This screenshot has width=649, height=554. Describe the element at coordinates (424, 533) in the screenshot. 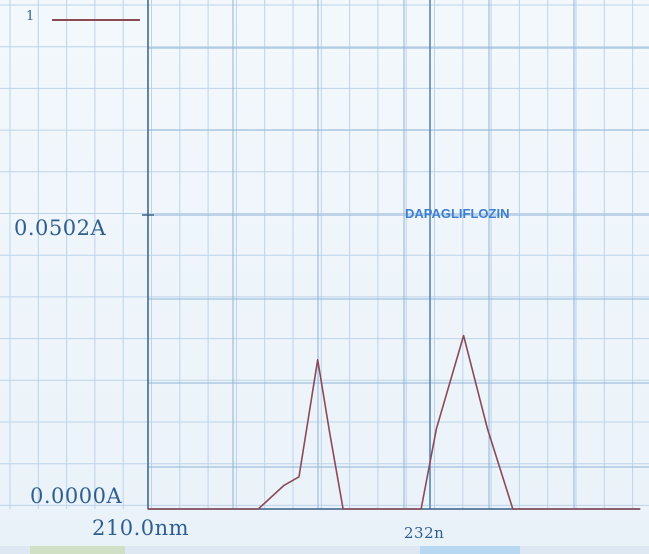

I see `x-axis-end-label: 232n` at that location.